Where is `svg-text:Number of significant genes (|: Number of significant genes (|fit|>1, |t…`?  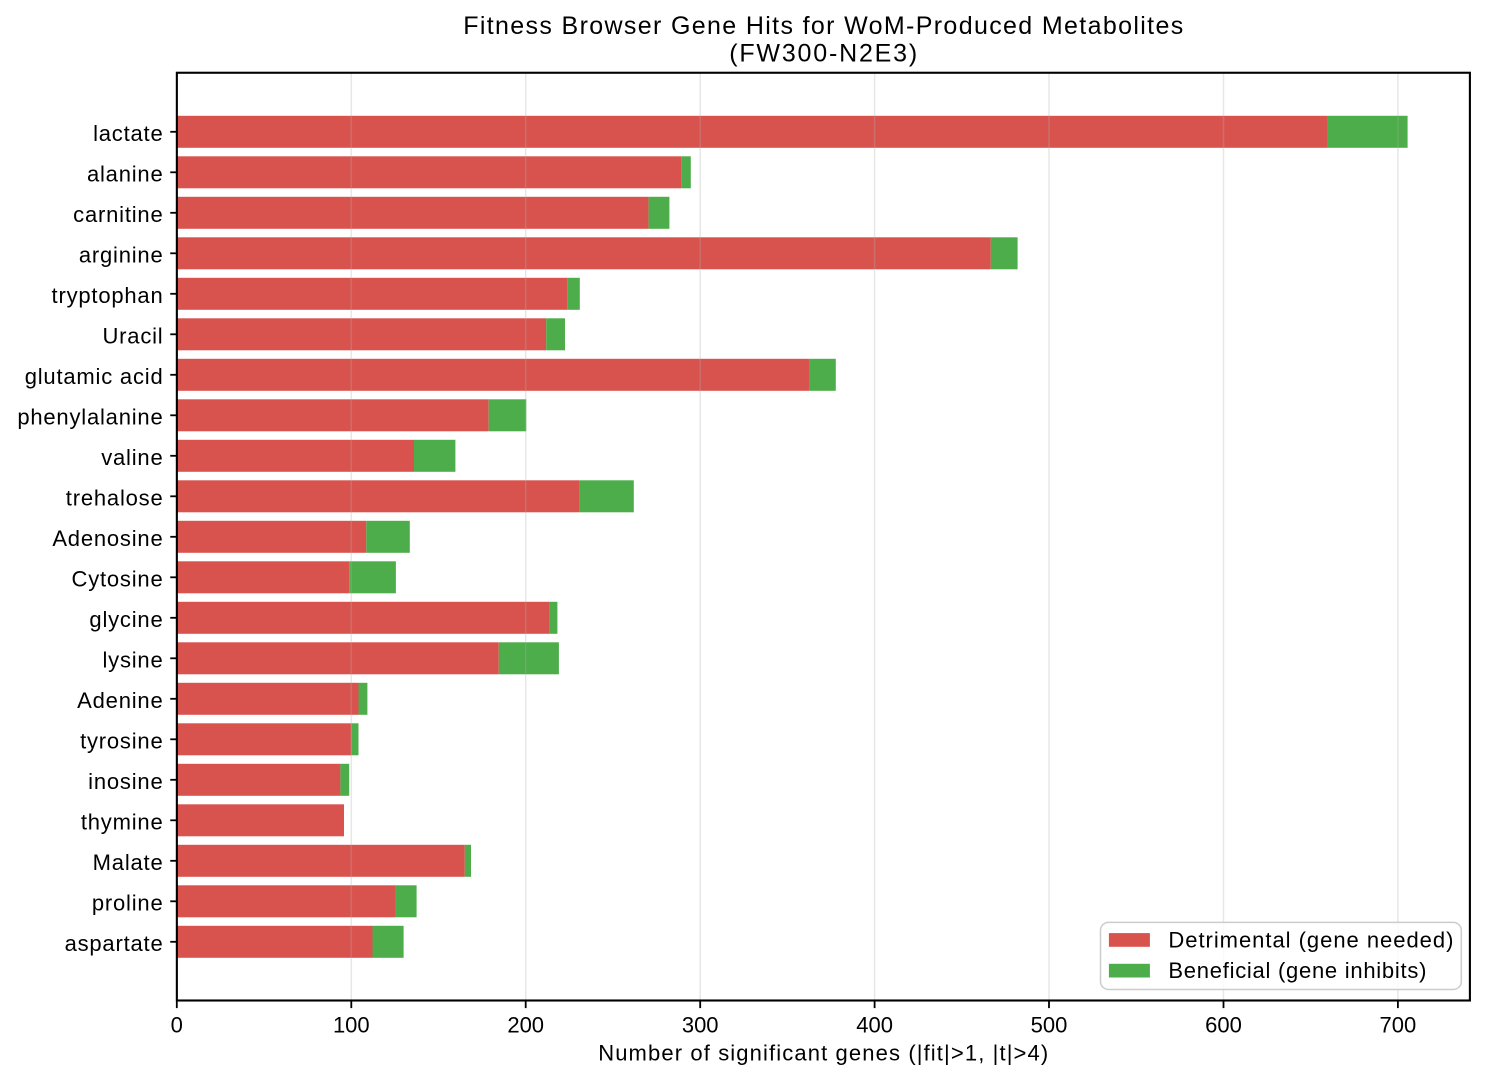 svg-text:Number of significant genes (|: Number of significant genes (|fit|>1, |t… is located at coordinates (823, 1053).